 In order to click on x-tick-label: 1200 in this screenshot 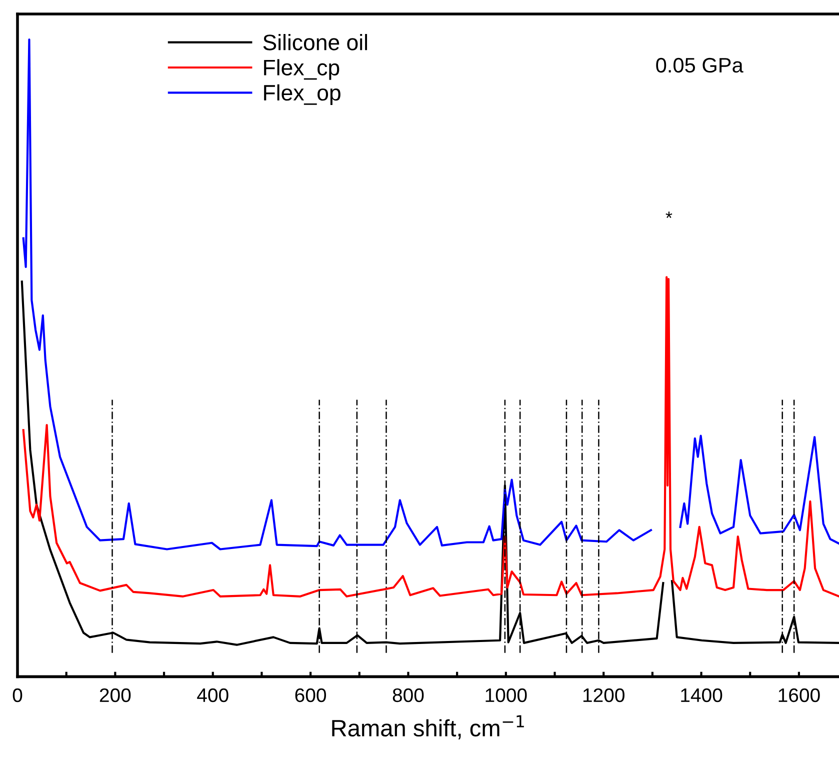, I will do `click(603, 695)`.